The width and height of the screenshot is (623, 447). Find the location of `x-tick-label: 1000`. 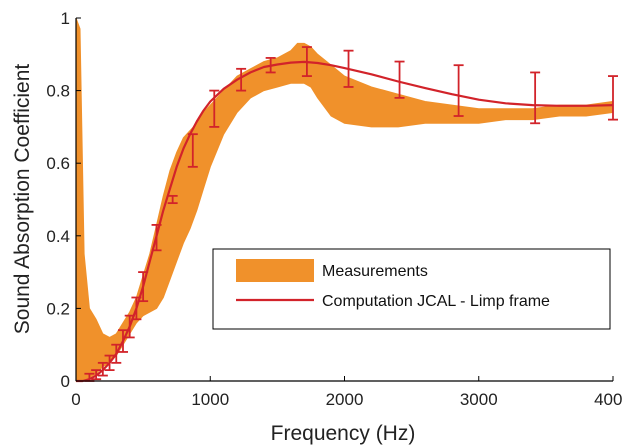

x-tick-label: 1000 is located at coordinates (210, 399).